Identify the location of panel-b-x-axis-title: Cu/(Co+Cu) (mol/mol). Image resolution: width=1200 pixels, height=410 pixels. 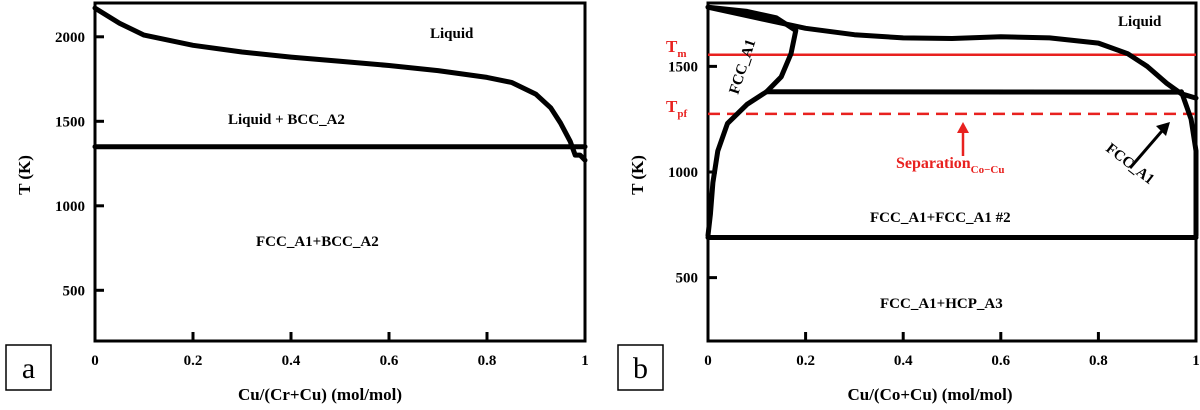
(929, 394).